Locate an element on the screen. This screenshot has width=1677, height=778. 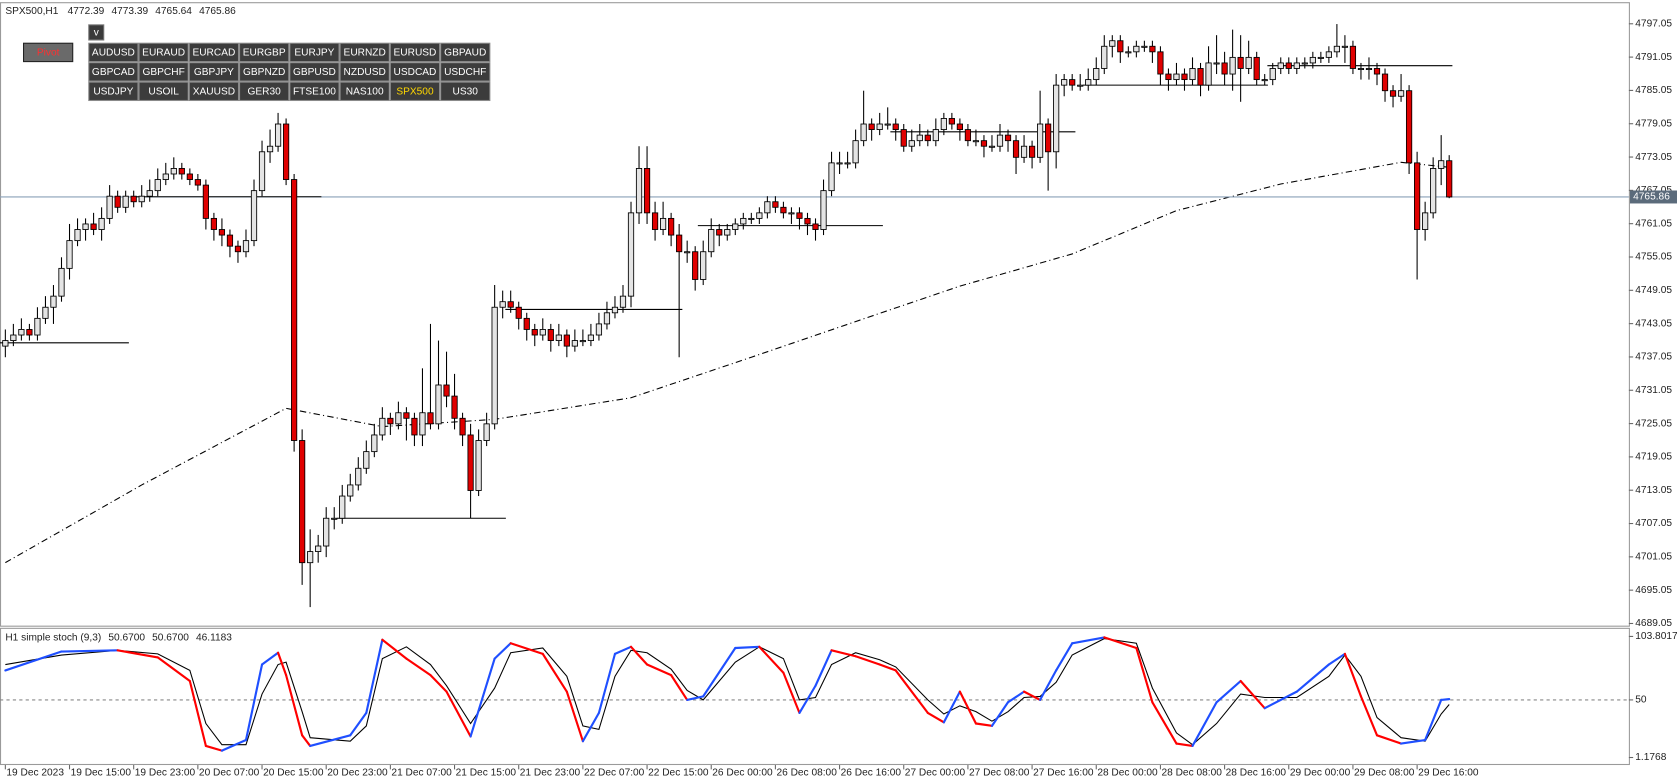
pivot-button: Pivot is located at coordinates (48, 52).